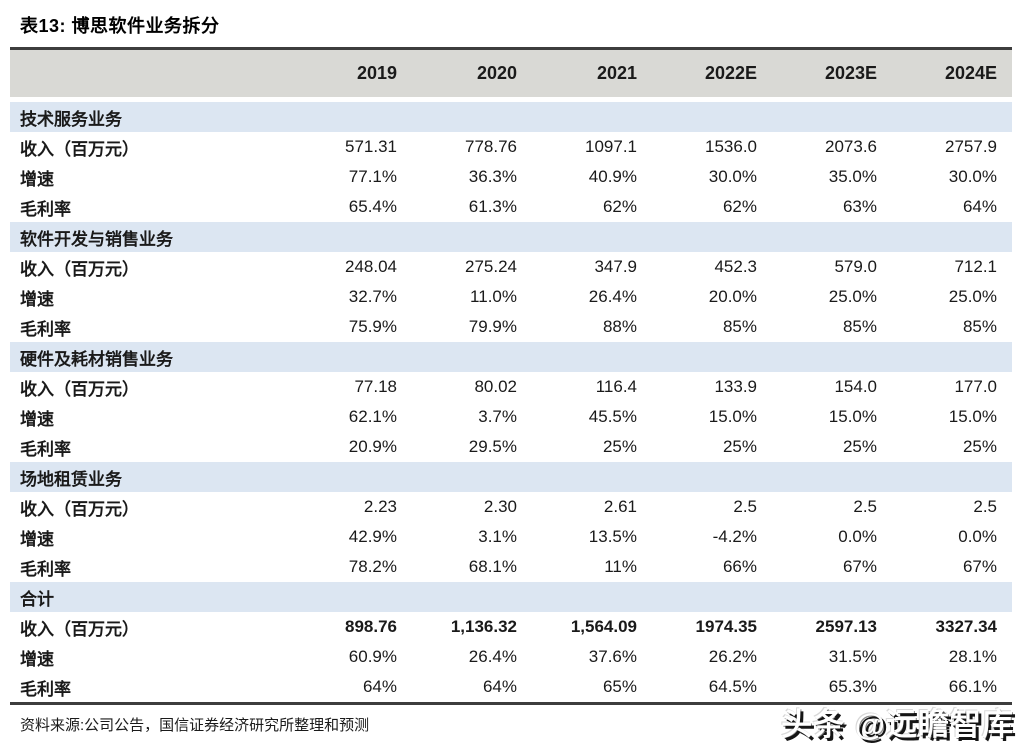 Image resolution: width=1022 pixels, height=748 pixels. Describe the element at coordinates (846, 626) in the screenshot. I see `cell-revenue: 2597.13` at that location.